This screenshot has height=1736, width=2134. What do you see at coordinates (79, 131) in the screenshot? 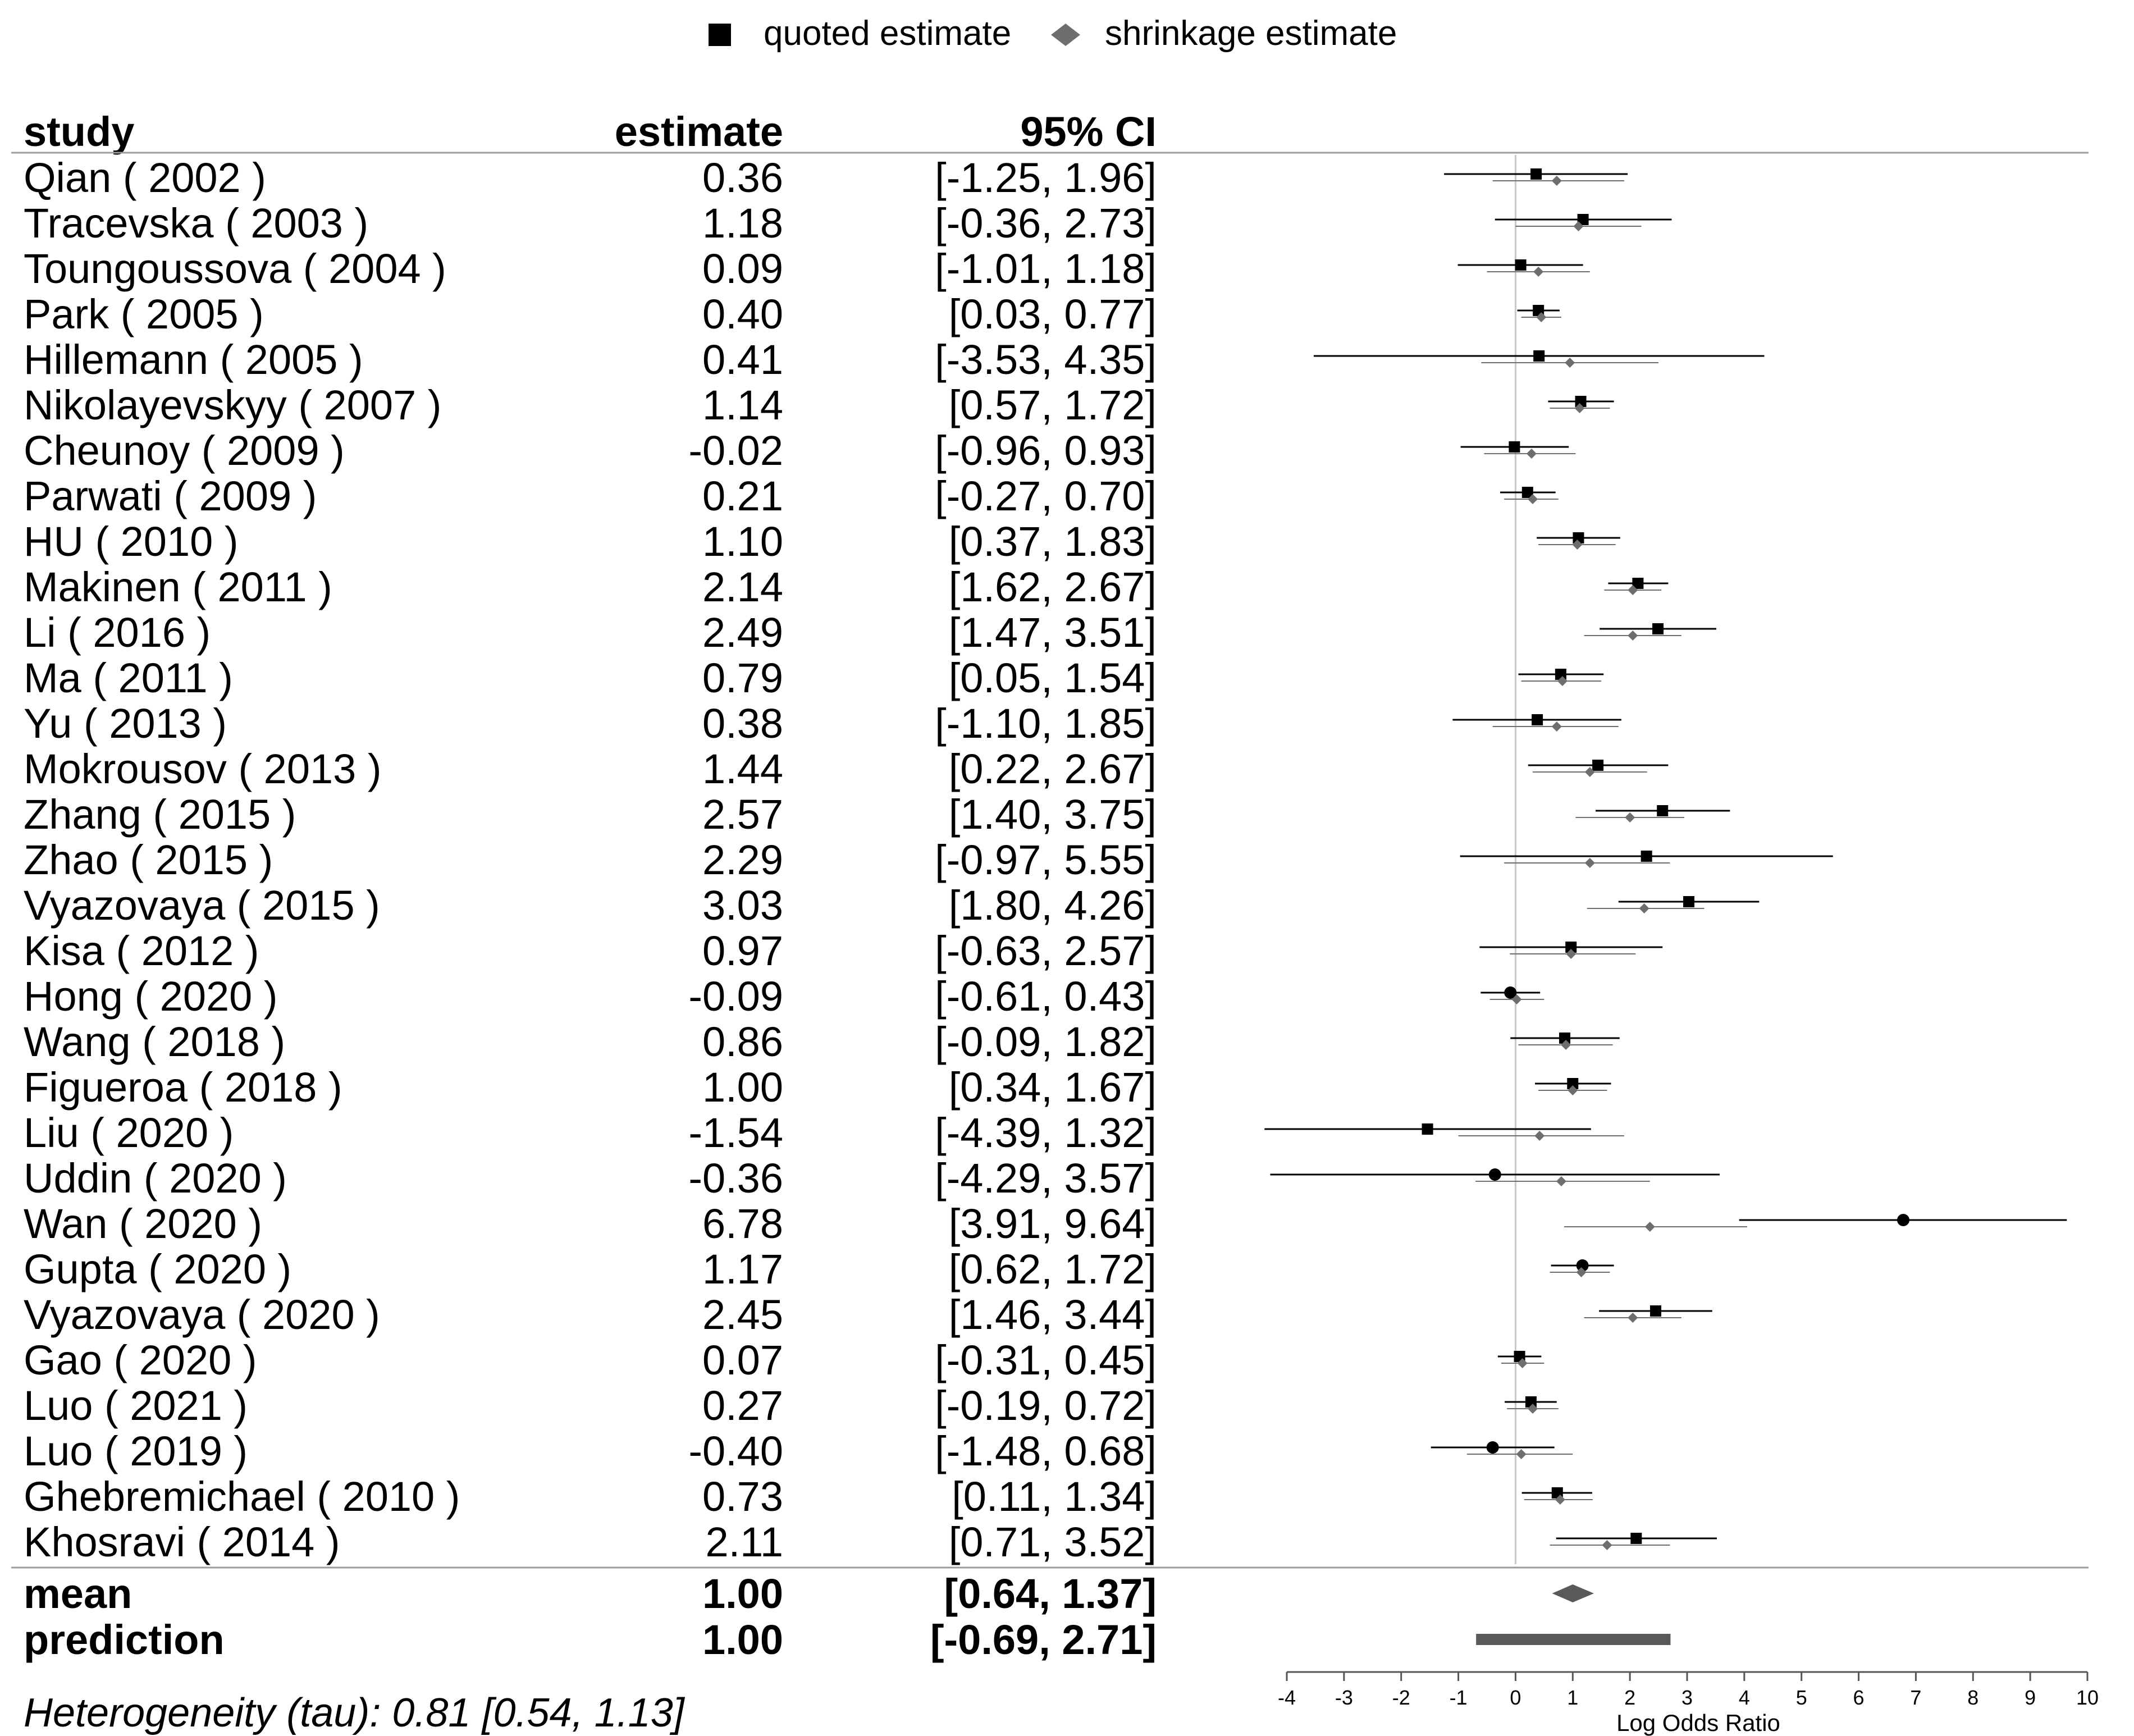
I see `header-study: study` at bounding box center [79, 131].